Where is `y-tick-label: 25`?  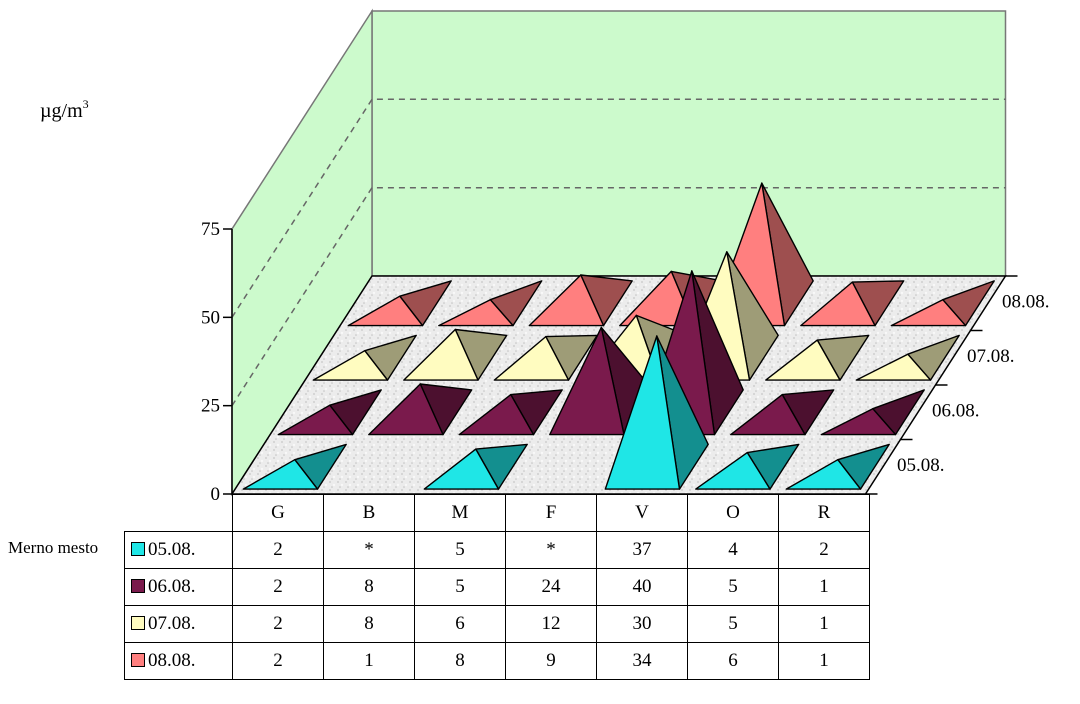 y-tick-label: 25 is located at coordinates (210, 406).